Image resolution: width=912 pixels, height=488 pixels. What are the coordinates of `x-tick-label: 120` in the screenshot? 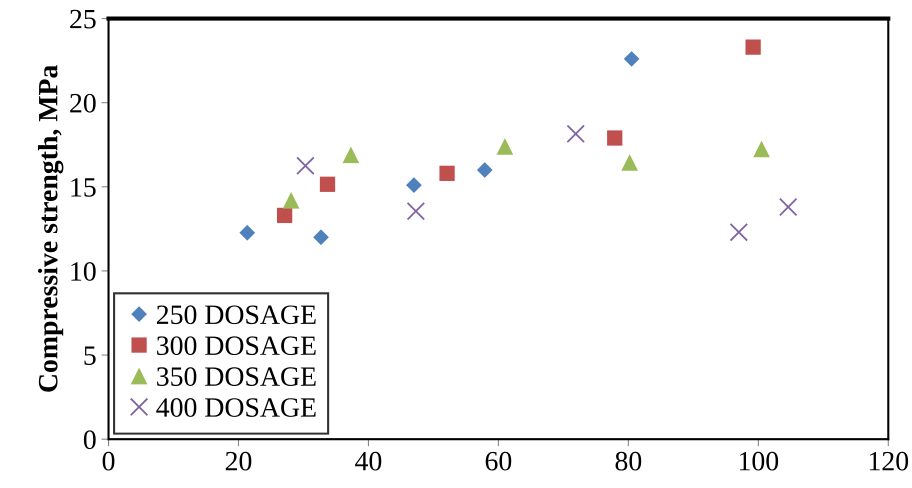 It's located at (889, 461).